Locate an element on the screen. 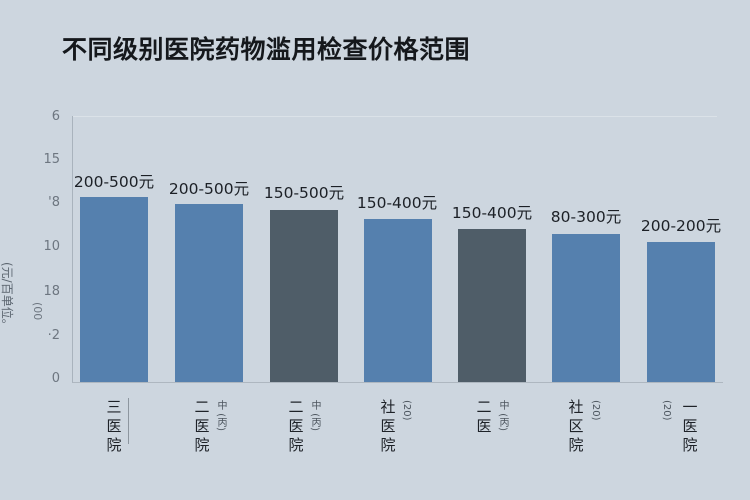  y-tick: 6 is located at coordinates (55, 116).